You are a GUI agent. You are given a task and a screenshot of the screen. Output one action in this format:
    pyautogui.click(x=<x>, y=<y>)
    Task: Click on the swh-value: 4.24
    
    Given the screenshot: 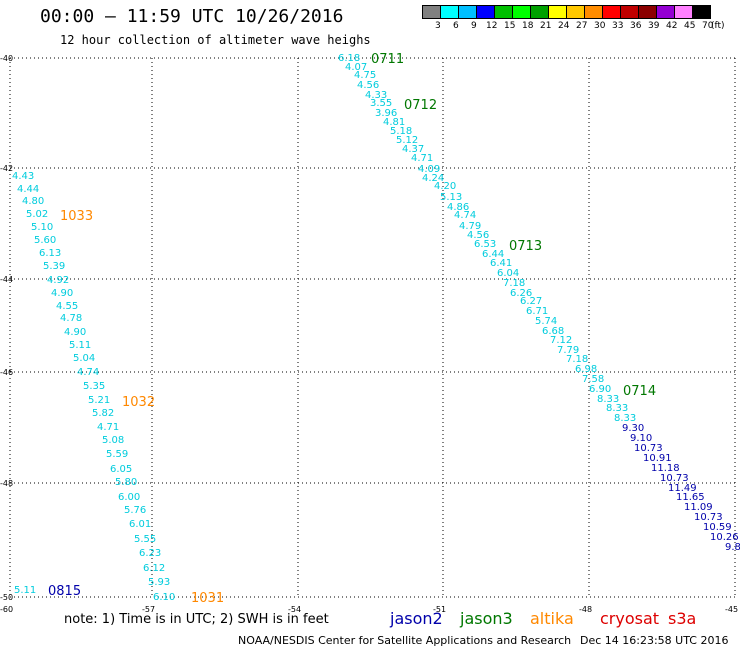 What is the action you would take?
    pyautogui.click(x=433, y=178)
    